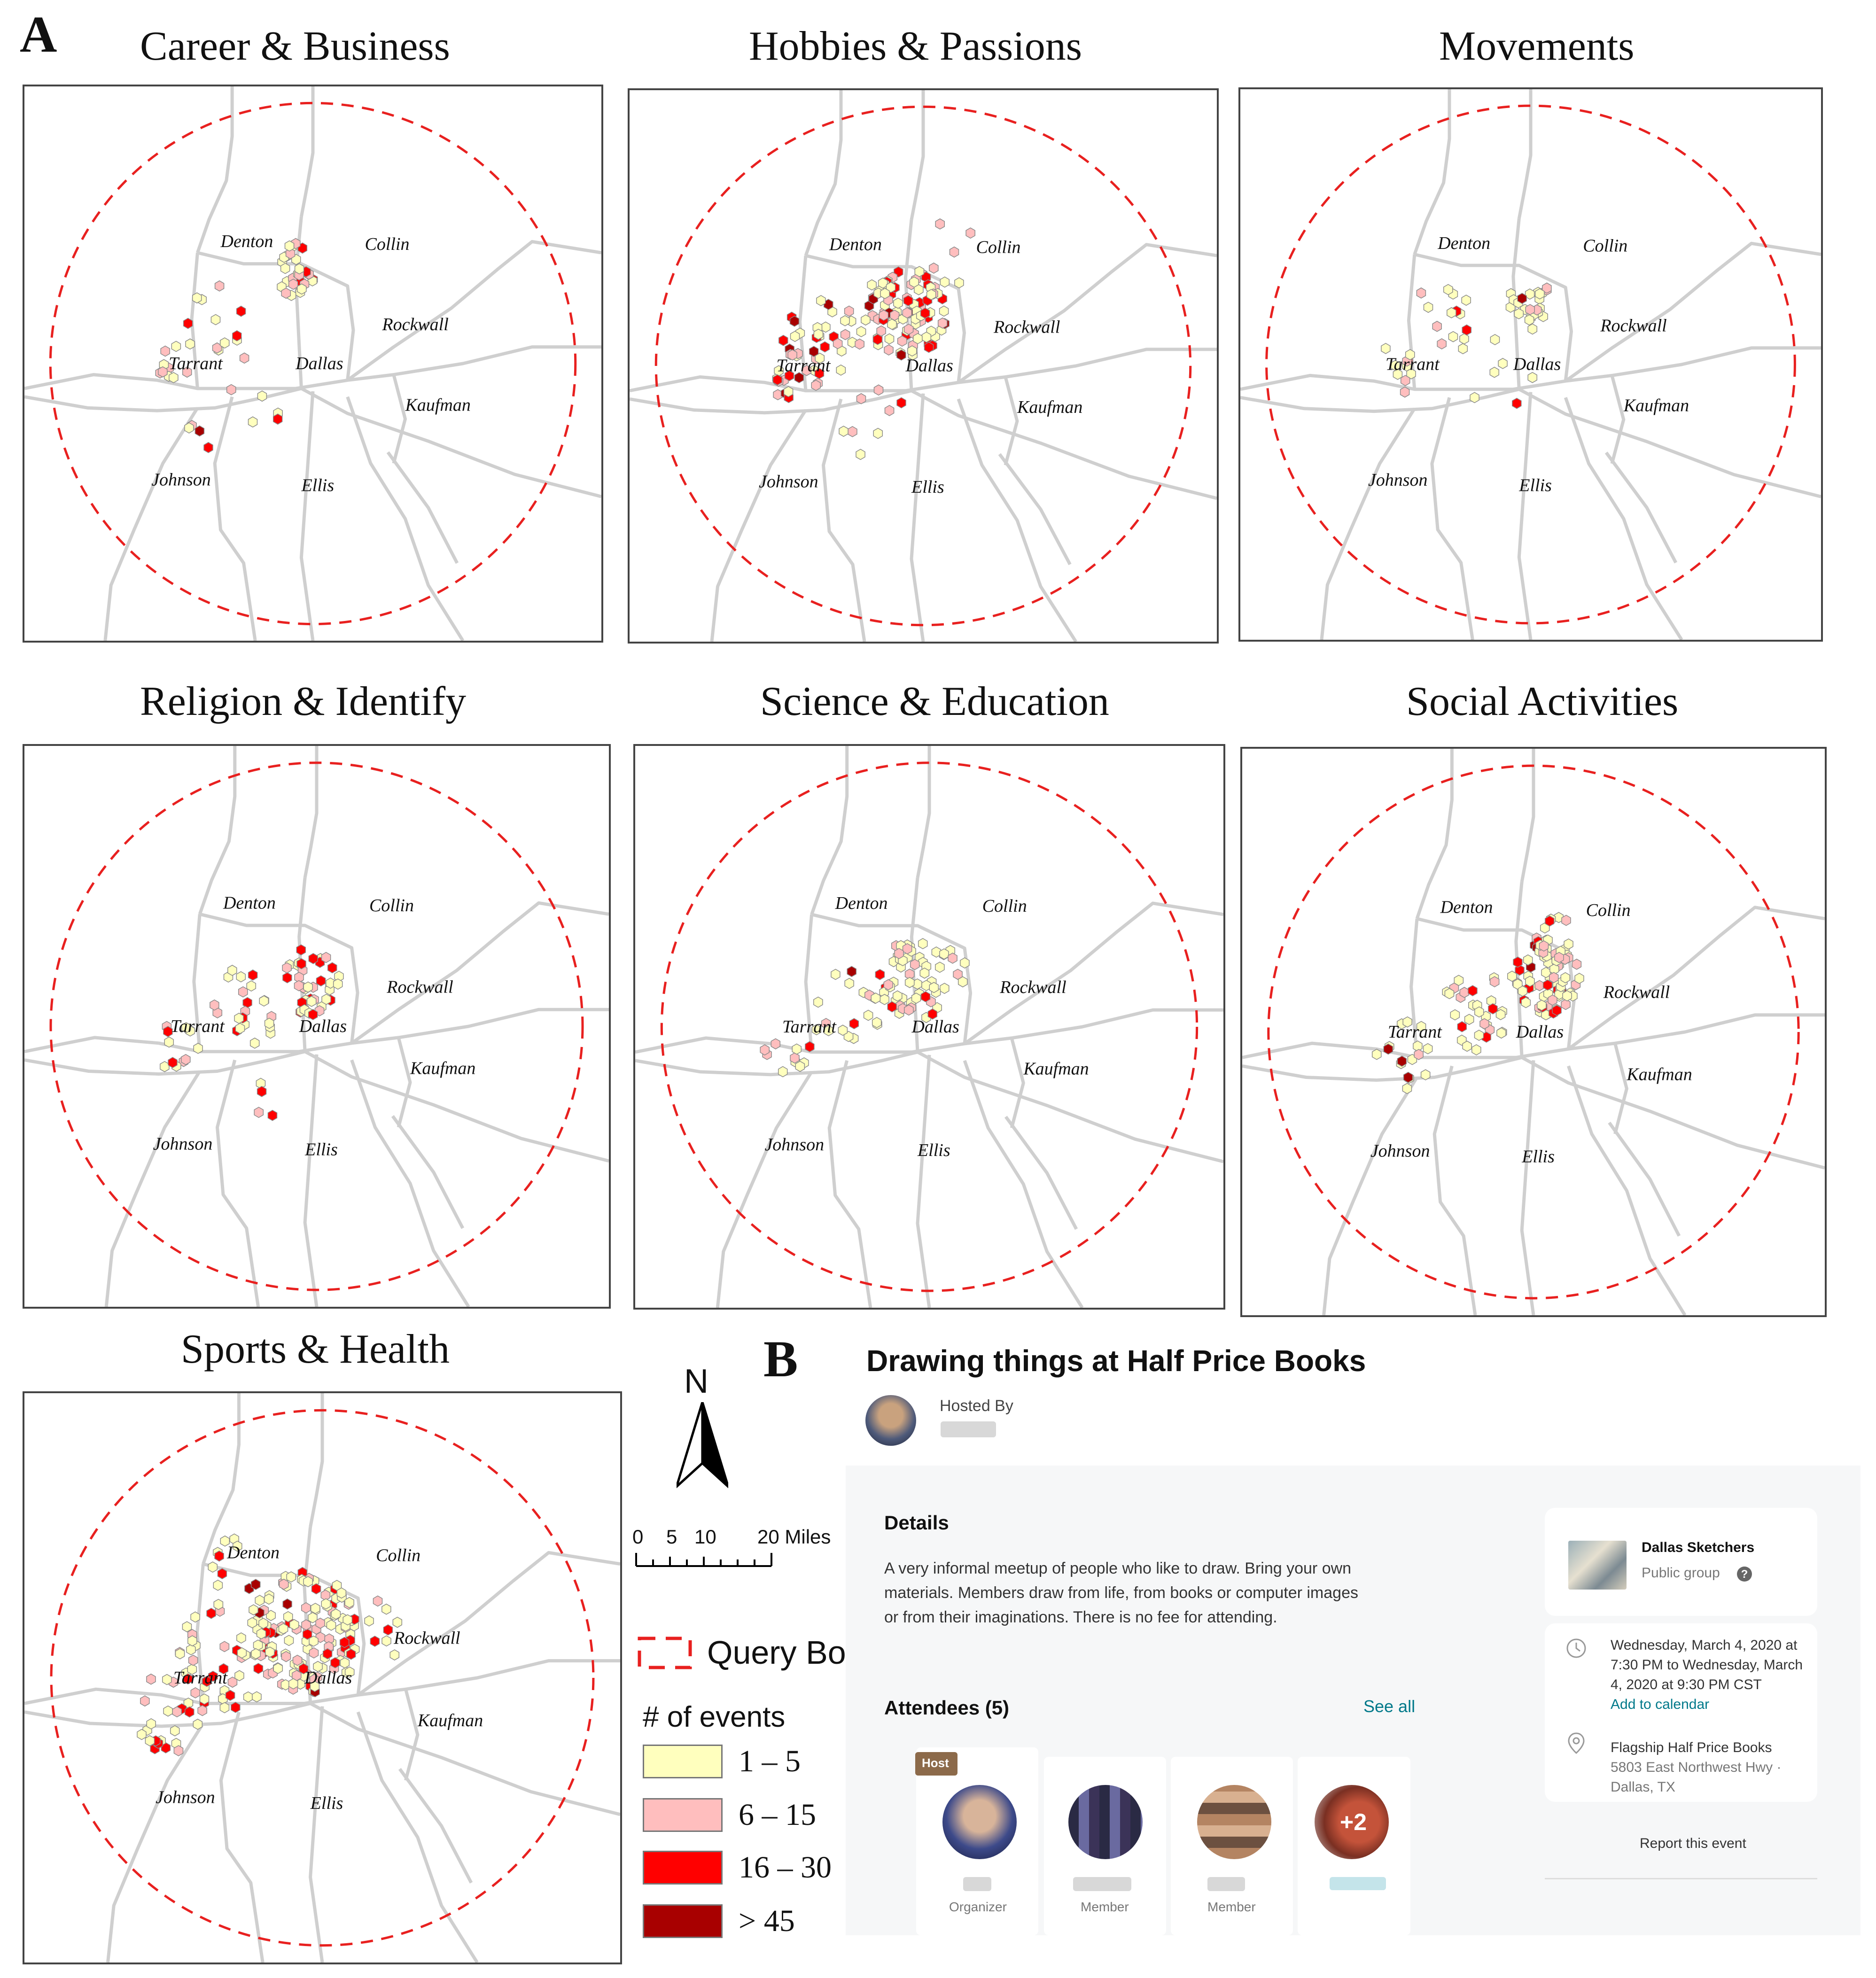  What do you see at coordinates (1389, 1707) in the screenshot?
I see `see-all-link: See all` at bounding box center [1389, 1707].